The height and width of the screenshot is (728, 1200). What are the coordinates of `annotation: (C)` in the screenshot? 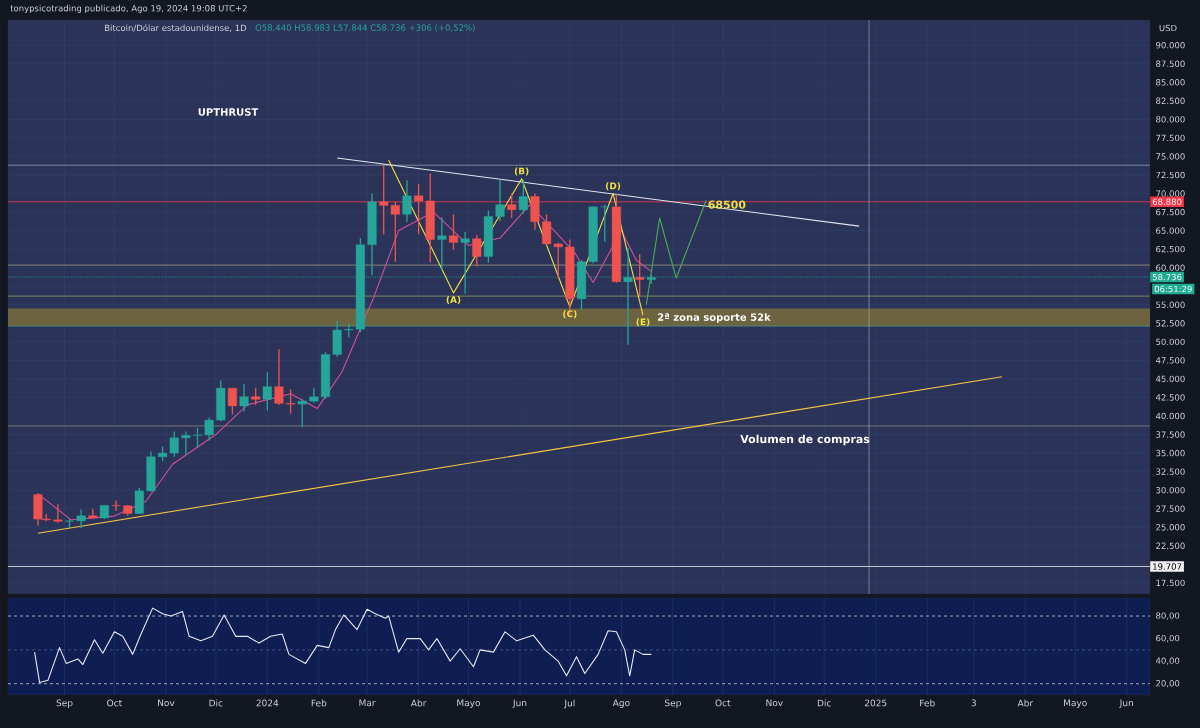 It's located at (570, 314).